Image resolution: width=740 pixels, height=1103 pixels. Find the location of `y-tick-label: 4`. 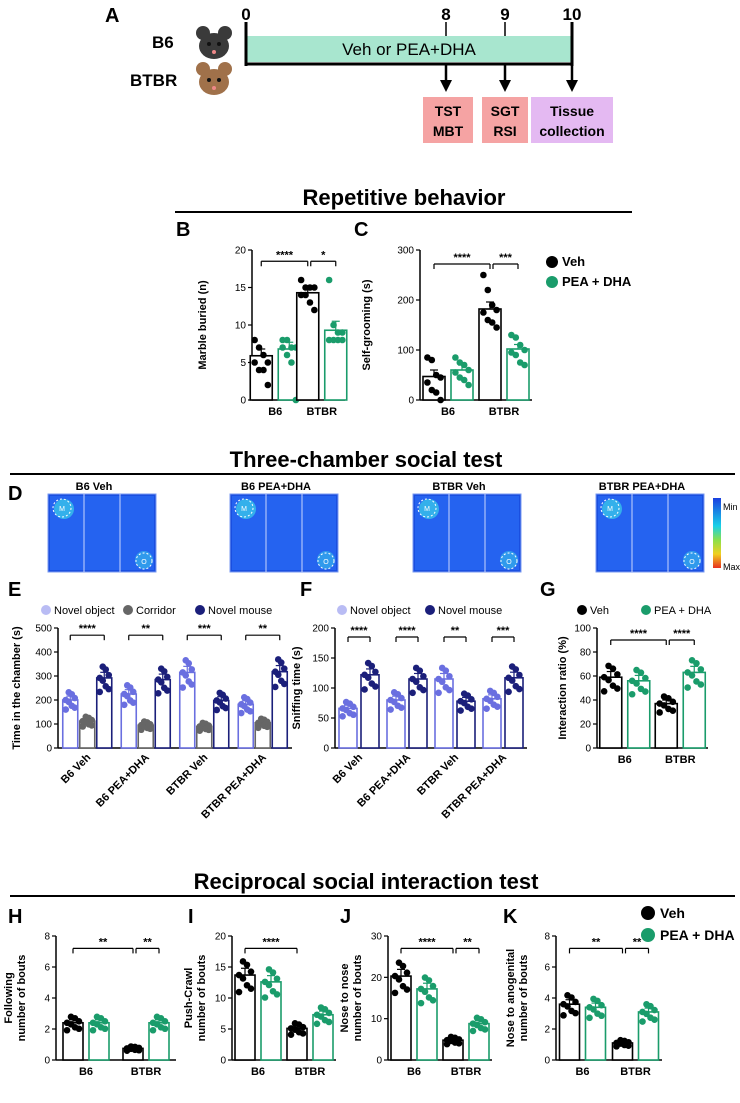

y-tick-label: 4 is located at coordinates (547, 999).